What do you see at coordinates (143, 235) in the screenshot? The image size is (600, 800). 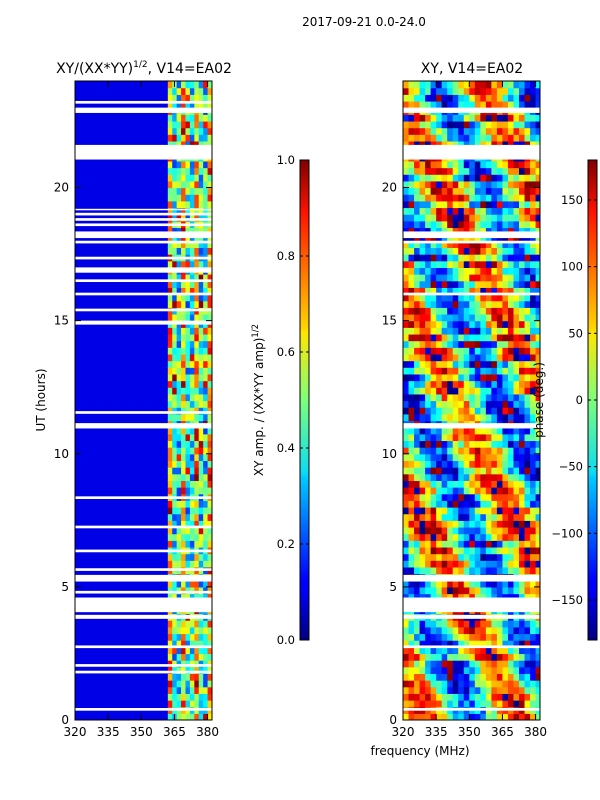 I see `amplitude-flagged-row` at bounding box center [143, 235].